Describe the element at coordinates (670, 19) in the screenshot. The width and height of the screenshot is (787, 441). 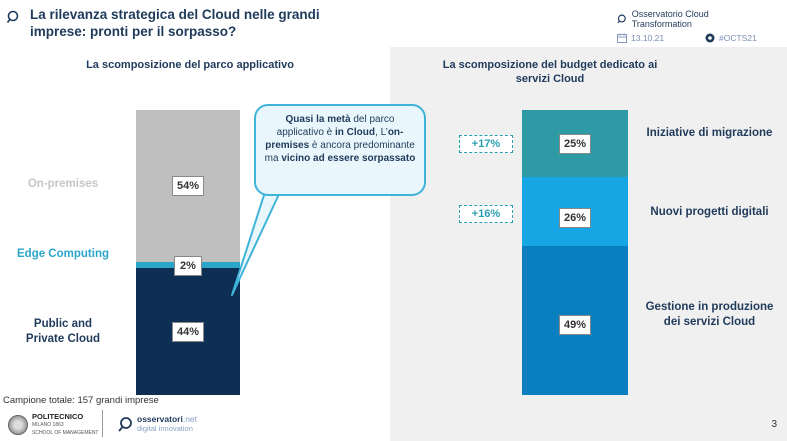
I see `brand-name: Osservatorio Cloud Transformation` at that location.